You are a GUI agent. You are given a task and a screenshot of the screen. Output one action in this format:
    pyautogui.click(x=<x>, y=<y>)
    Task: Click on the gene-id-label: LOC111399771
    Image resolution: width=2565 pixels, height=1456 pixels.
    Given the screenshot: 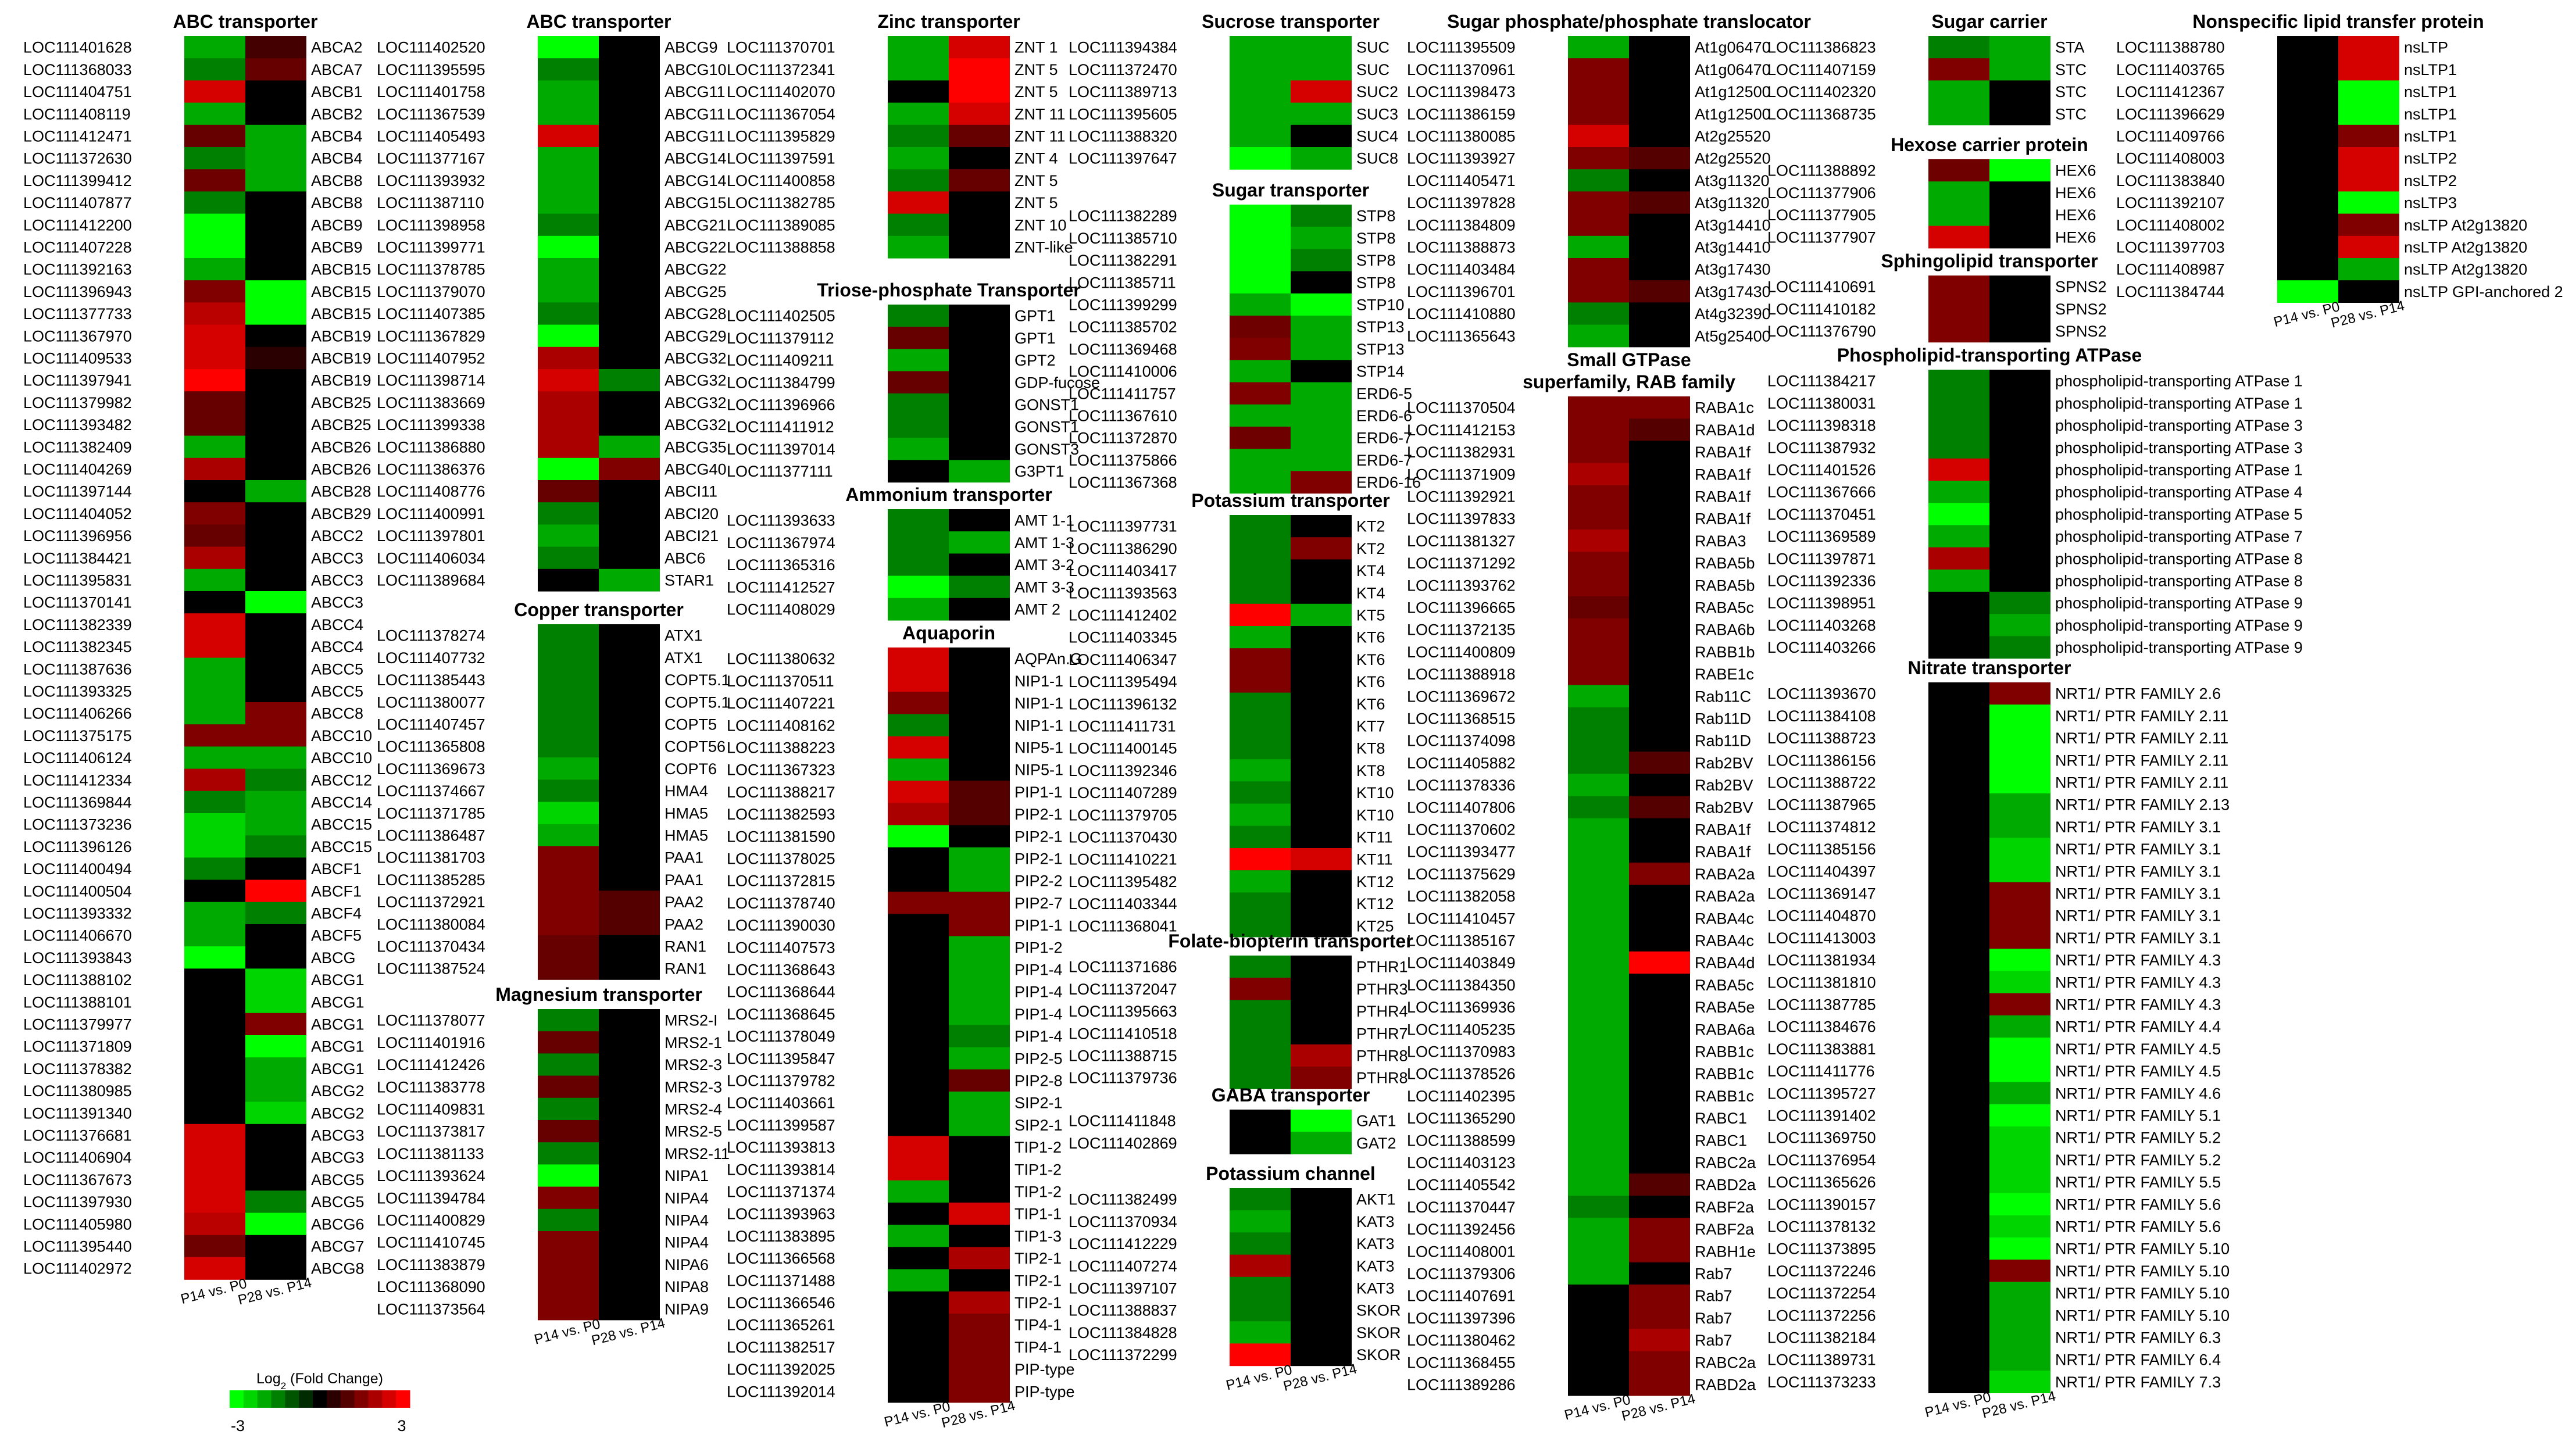 What is the action you would take?
    pyautogui.click(x=431, y=247)
    